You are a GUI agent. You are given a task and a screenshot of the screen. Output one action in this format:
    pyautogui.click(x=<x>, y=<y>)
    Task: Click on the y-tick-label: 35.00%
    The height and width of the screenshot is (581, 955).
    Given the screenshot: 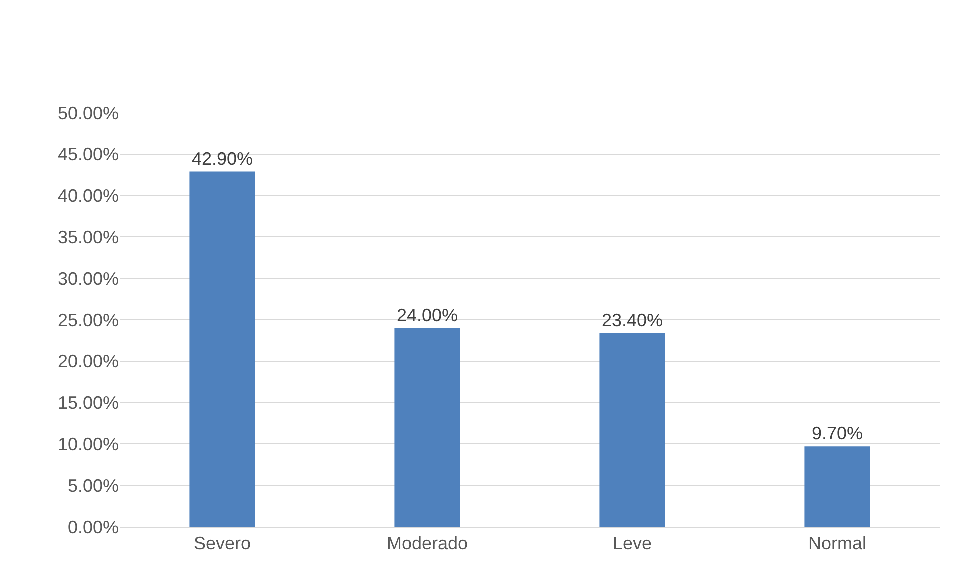 What is the action you would take?
    pyautogui.click(x=88, y=238)
    